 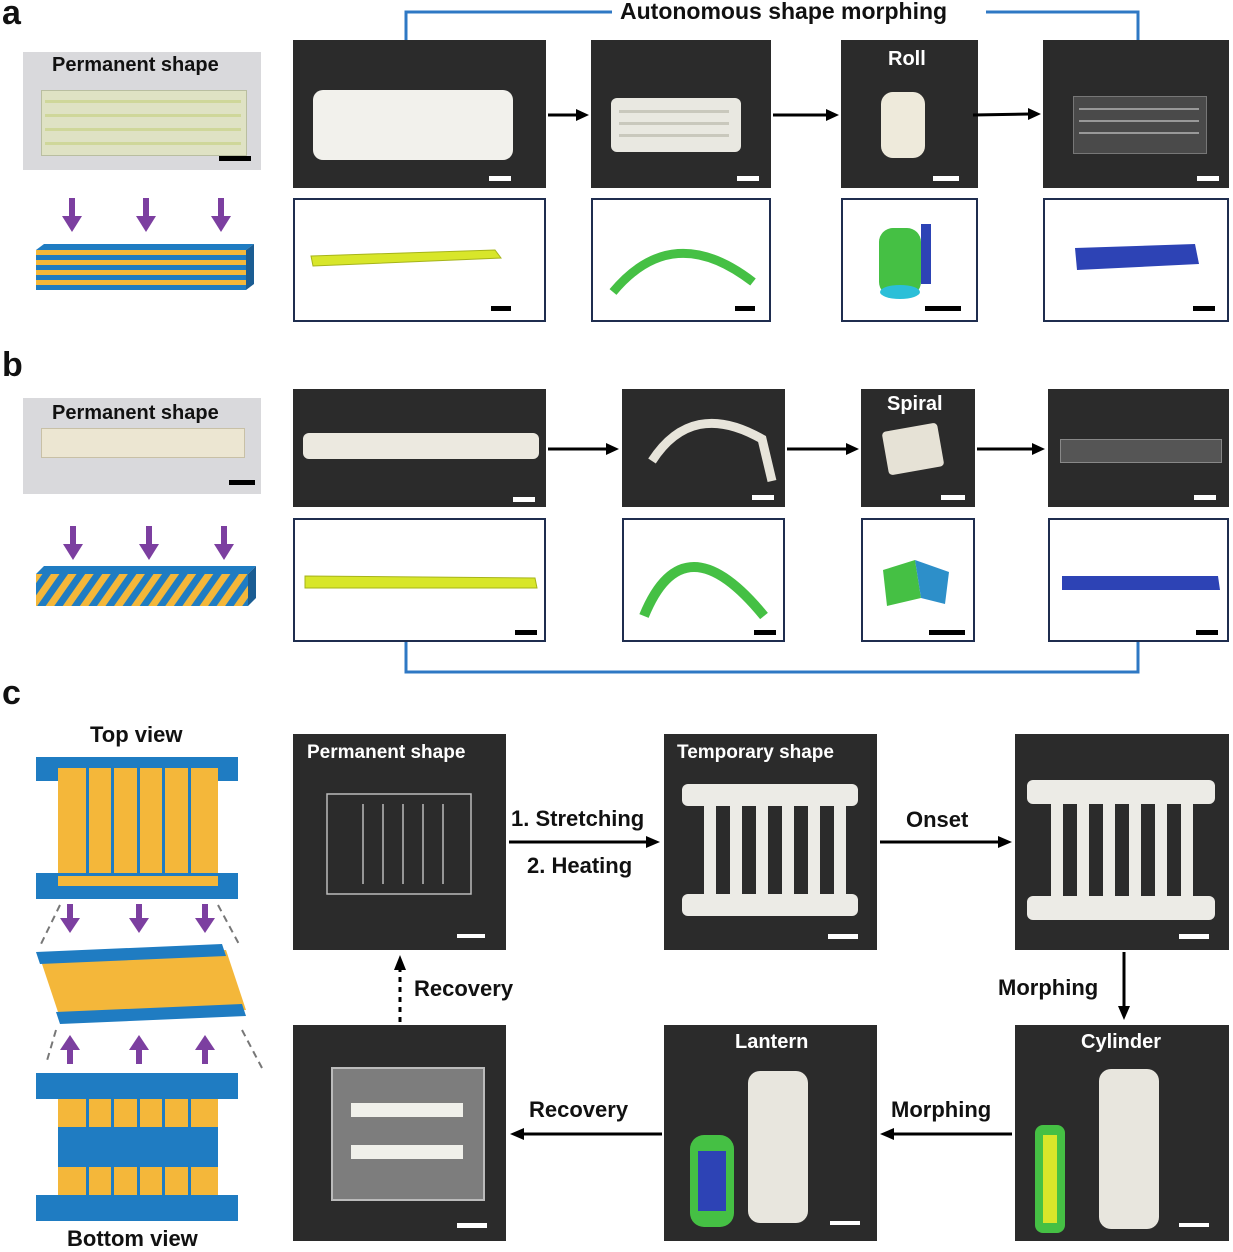 I want to click on morphing-left-label: Morphing, so click(x=941, y=1109).